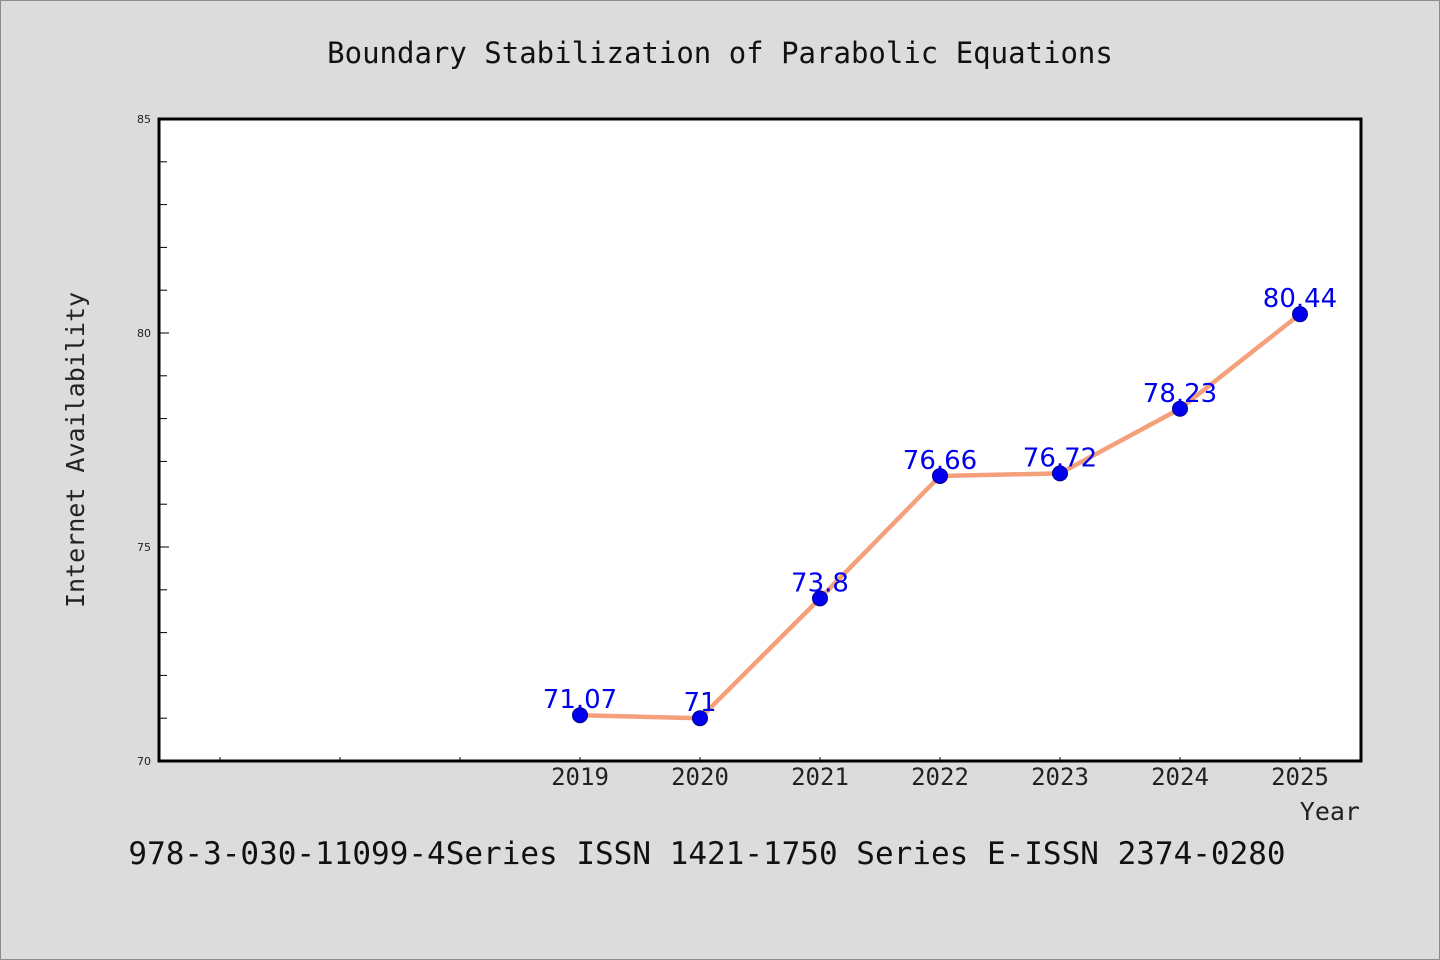 The width and height of the screenshot is (1440, 960). Describe the element at coordinates (700, 777) in the screenshot. I see `x-tick-label: 2020` at that location.